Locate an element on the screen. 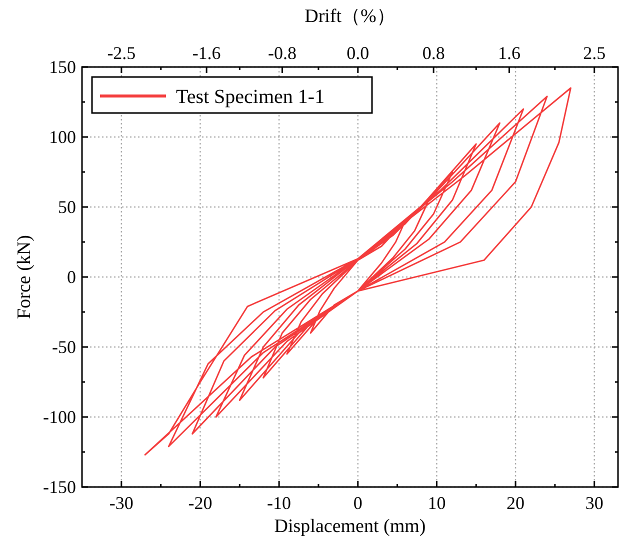 The image size is (632, 543). x-tick-label: 20 is located at coordinates (515, 503).